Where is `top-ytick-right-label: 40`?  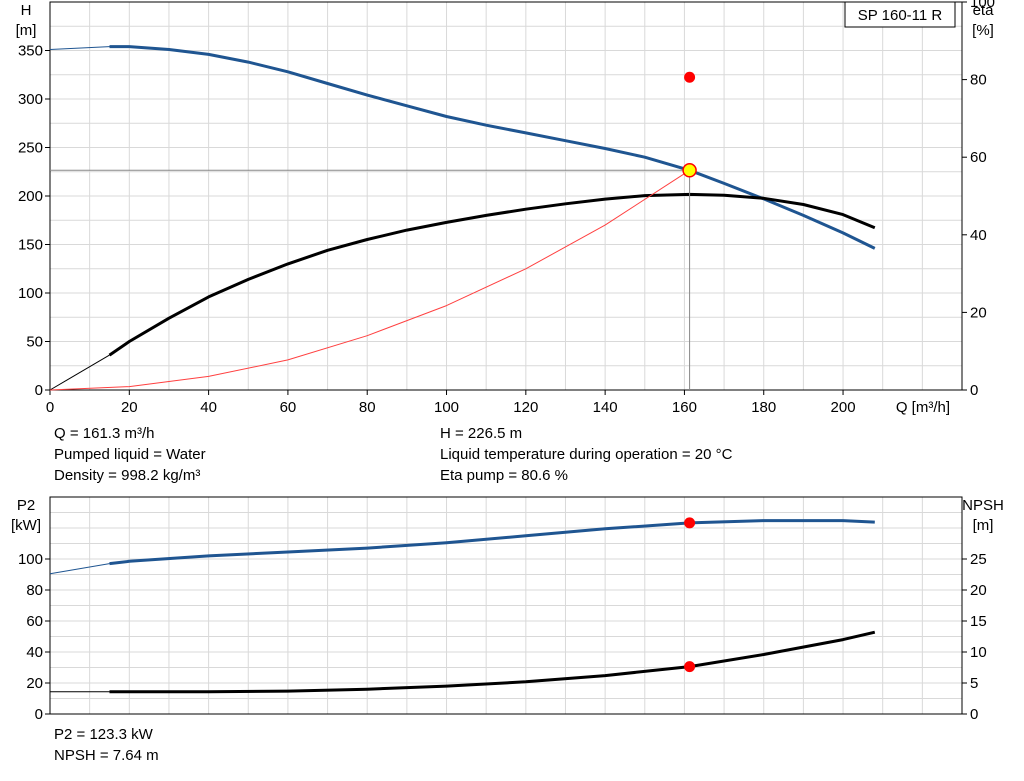 top-ytick-right-label: 40 is located at coordinates (978, 235).